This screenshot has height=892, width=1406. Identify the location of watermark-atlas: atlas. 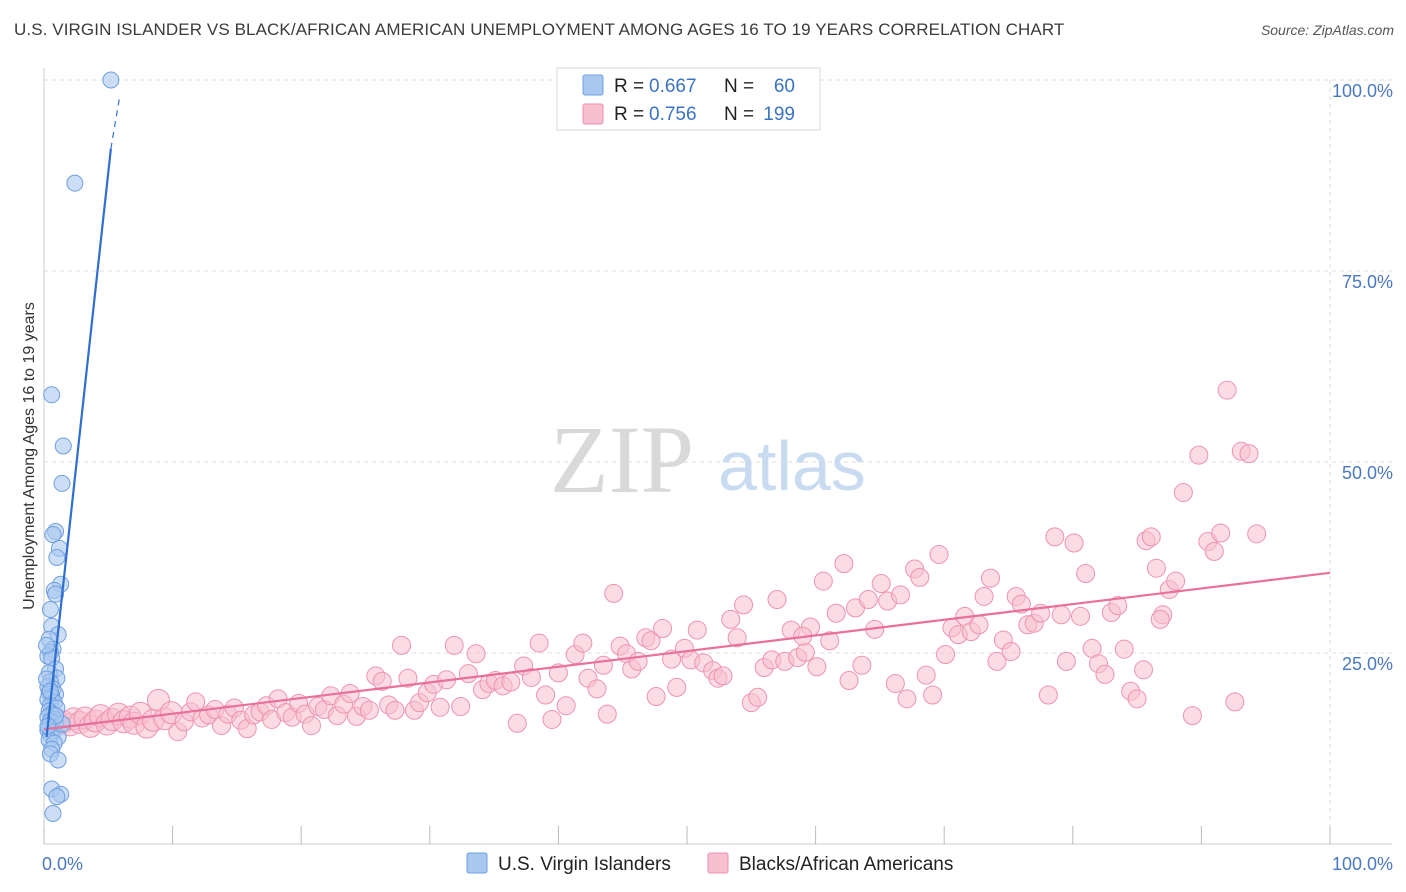
(792, 466).